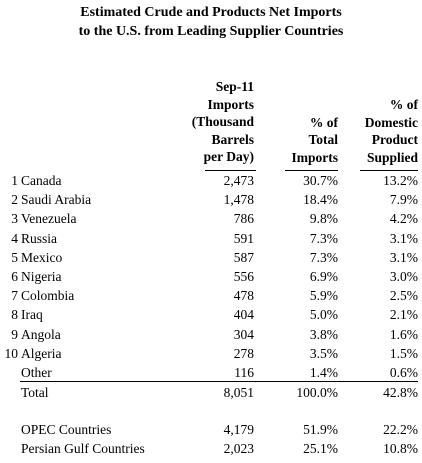 This screenshot has height=463, width=422. I want to click on row-country: Algeria, so click(41, 353).